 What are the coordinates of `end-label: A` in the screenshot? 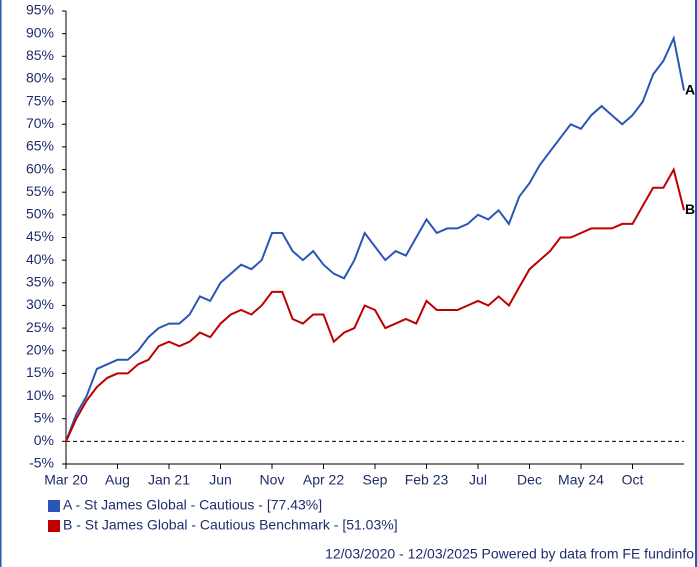 It's located at (690, 89).